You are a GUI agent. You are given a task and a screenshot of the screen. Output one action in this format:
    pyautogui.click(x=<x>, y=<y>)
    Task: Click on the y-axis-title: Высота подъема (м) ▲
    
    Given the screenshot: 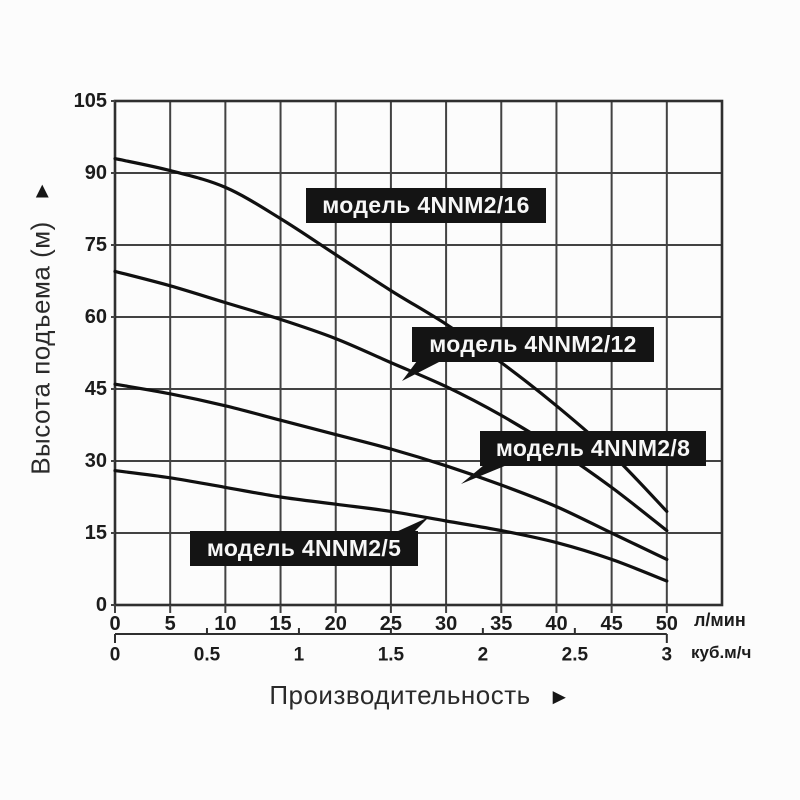 What is the action you would take?
    pyautogui.click(x=41, y=326)
    